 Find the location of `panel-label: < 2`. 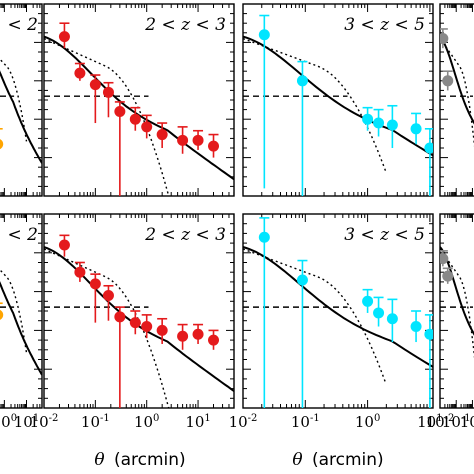

panel-label: < 2 is located at coordinates (23, 25).